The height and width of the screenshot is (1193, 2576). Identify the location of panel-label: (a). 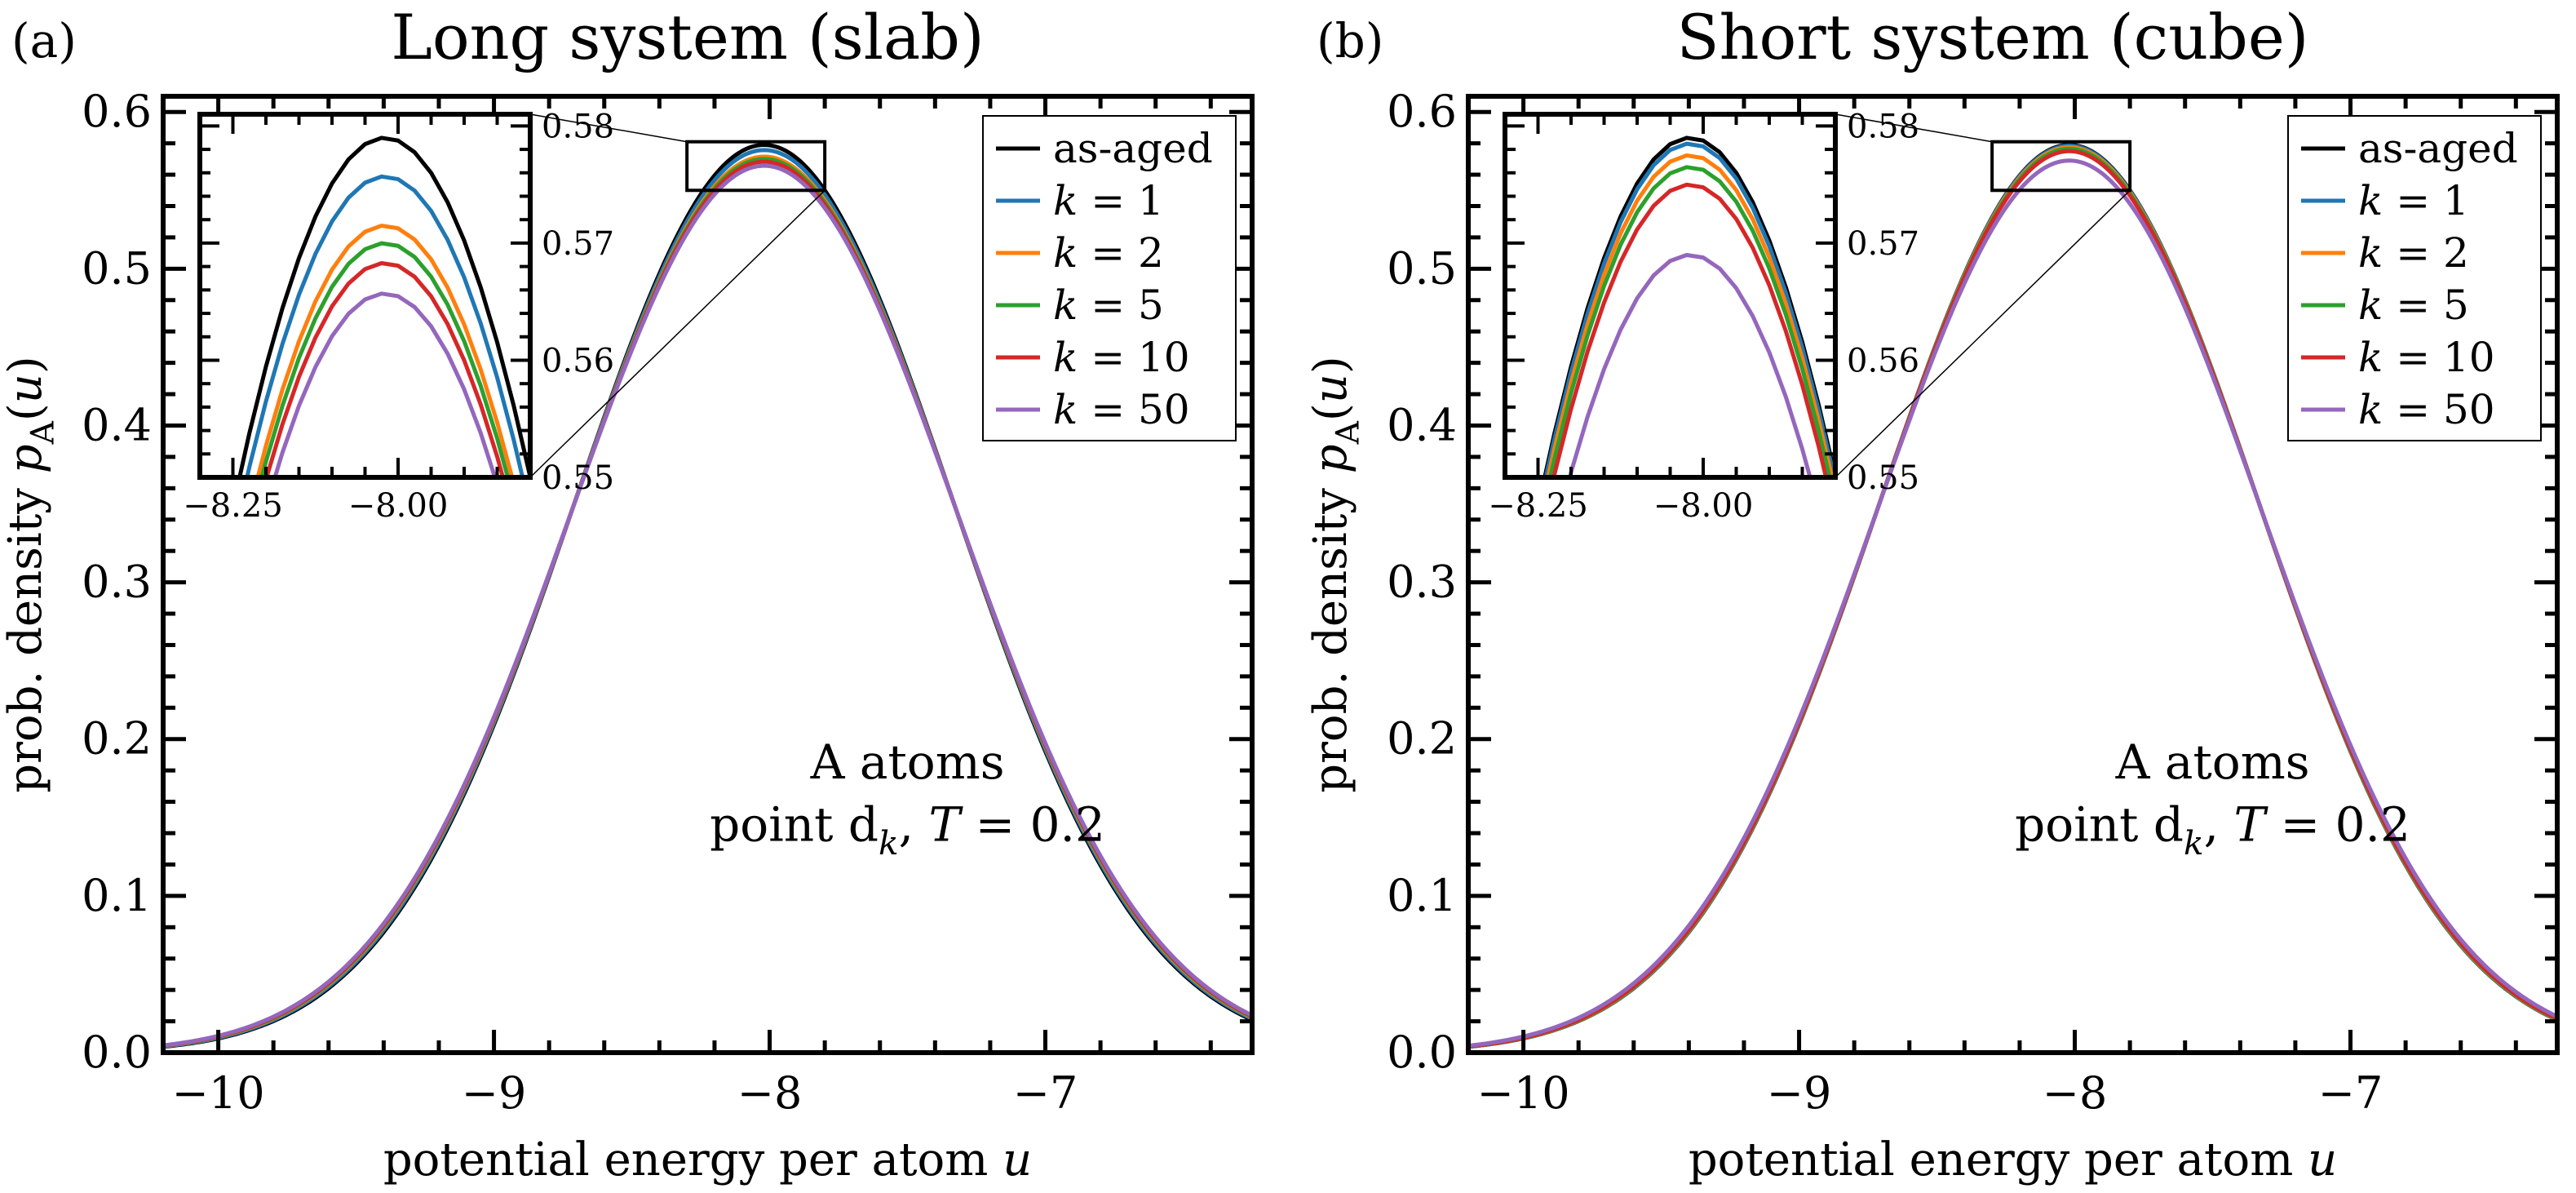
(44, 41).